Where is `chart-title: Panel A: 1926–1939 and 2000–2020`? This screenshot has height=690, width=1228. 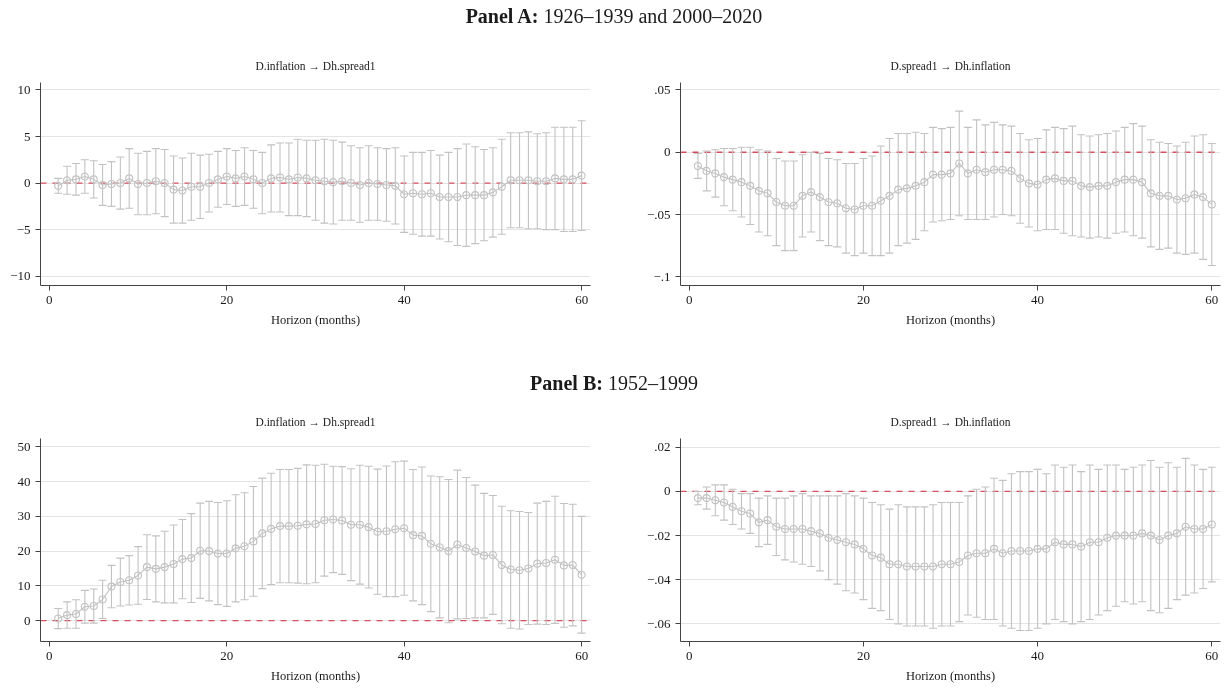
chart-title: Panel A: 1926–1939 and 2000–2020 is located at coordinates (614, 16).